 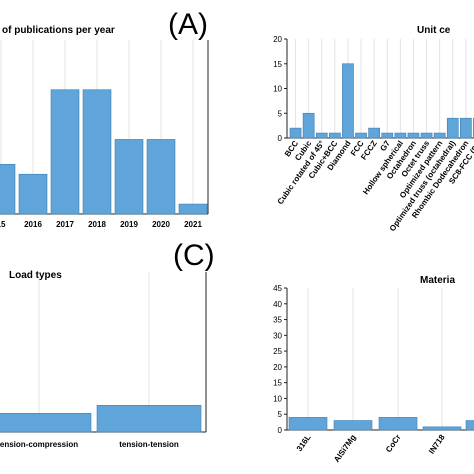 What do you see at coordinates (393, 443) in the screenshot?
I see `x-tick-label: CoCr` at bounding box center [393, 443].